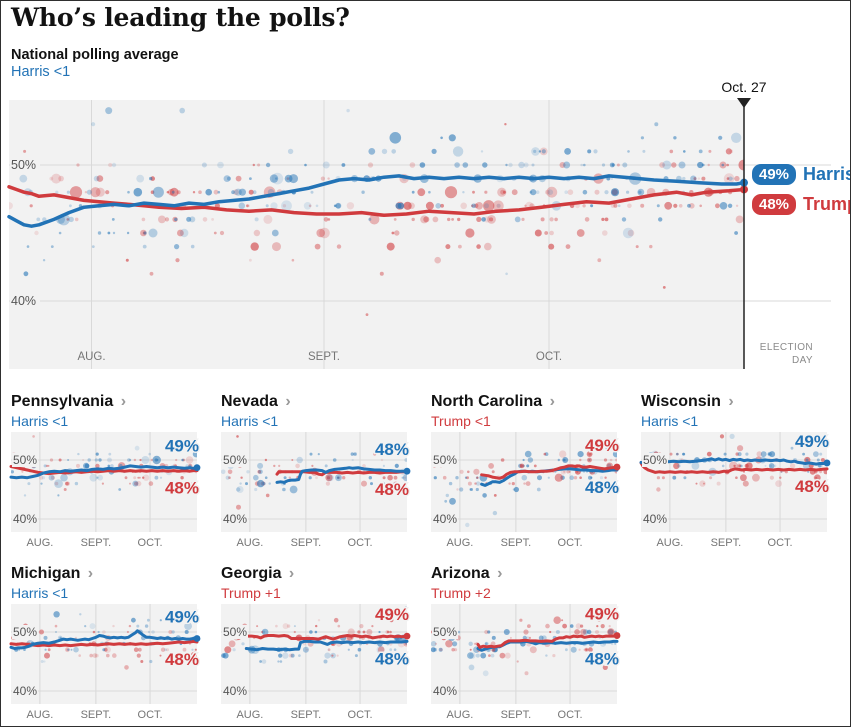 This screenshot has width=851, height=727. What do you see at coordinates (774, 204) in the screenshot?
I see `trump-value-badge: 48%` at bounding box center [774, 204].